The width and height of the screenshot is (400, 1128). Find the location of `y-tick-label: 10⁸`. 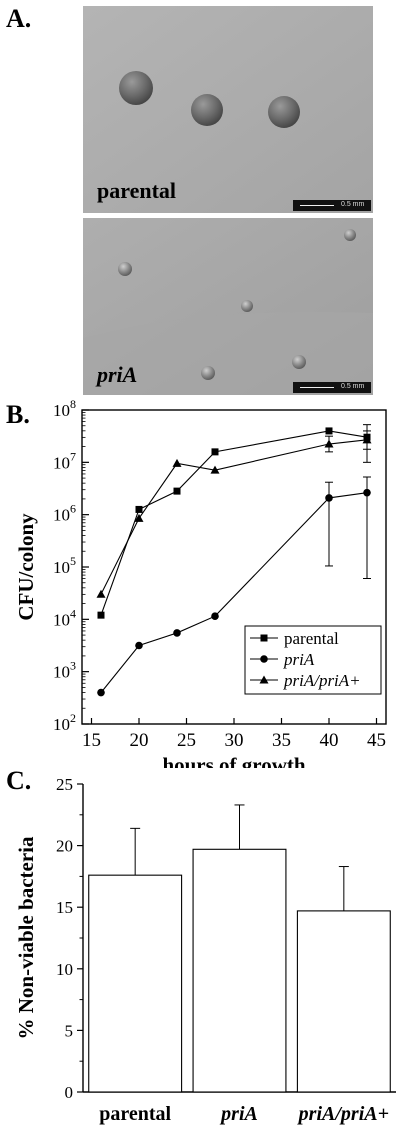

y-tick-label: 10⁸ is located at coordinates (64, 409).